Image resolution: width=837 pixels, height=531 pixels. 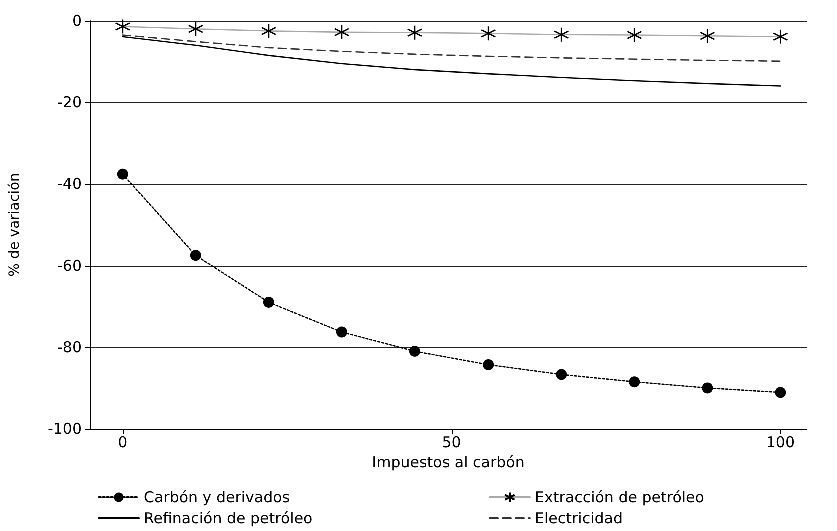 I want to click on y-tick-label: -40, so click(x=70, y=184).